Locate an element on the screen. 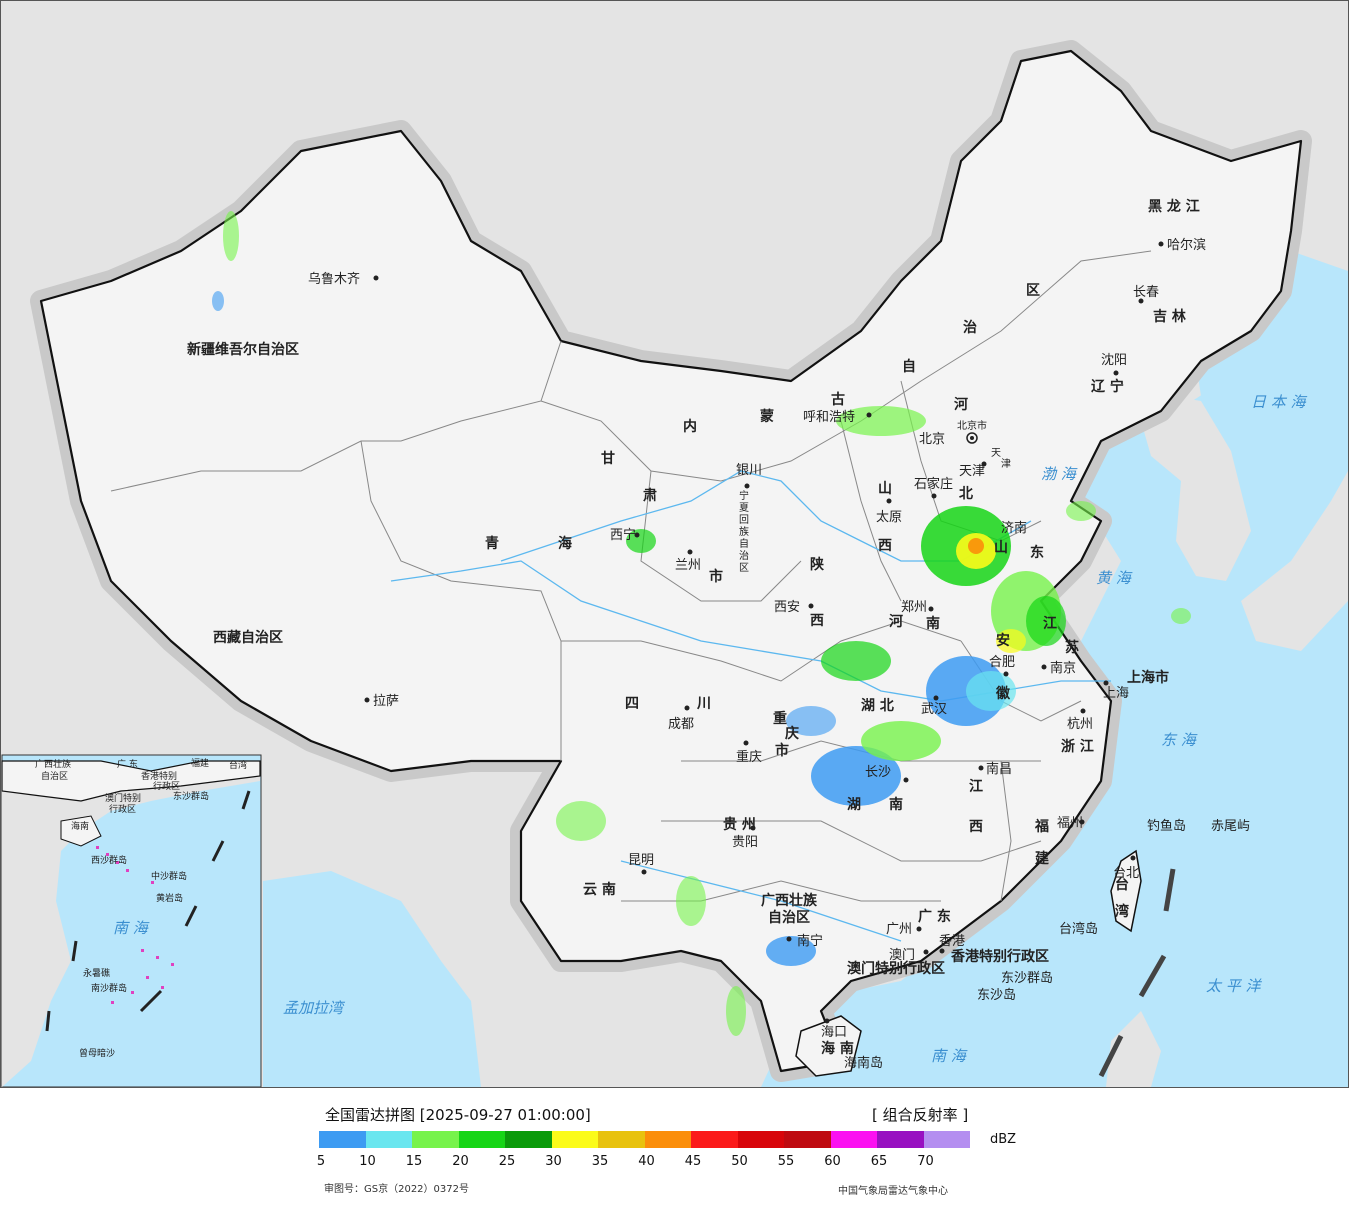 The width and height of the screenshot is (1349, 1208). city-label: 银川 is located at coordinates (749, 470).